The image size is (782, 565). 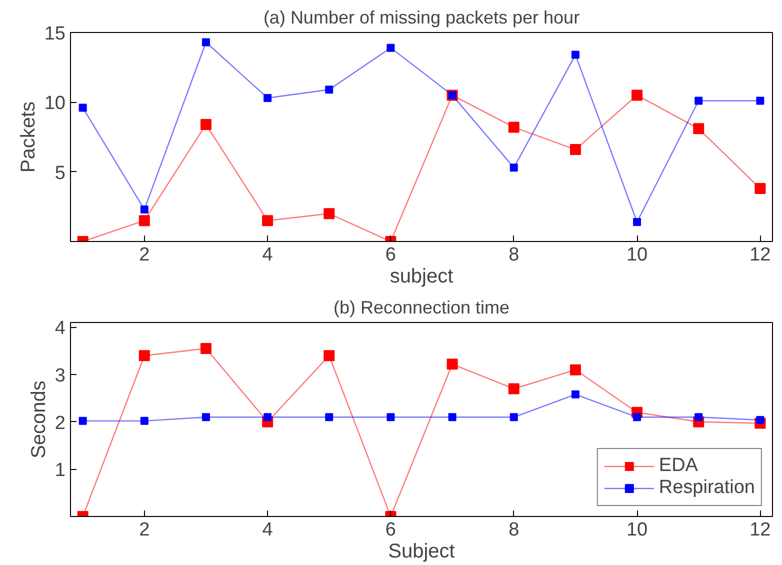 I want to click on y-tick-label: 4, so click(x=60, y=329).